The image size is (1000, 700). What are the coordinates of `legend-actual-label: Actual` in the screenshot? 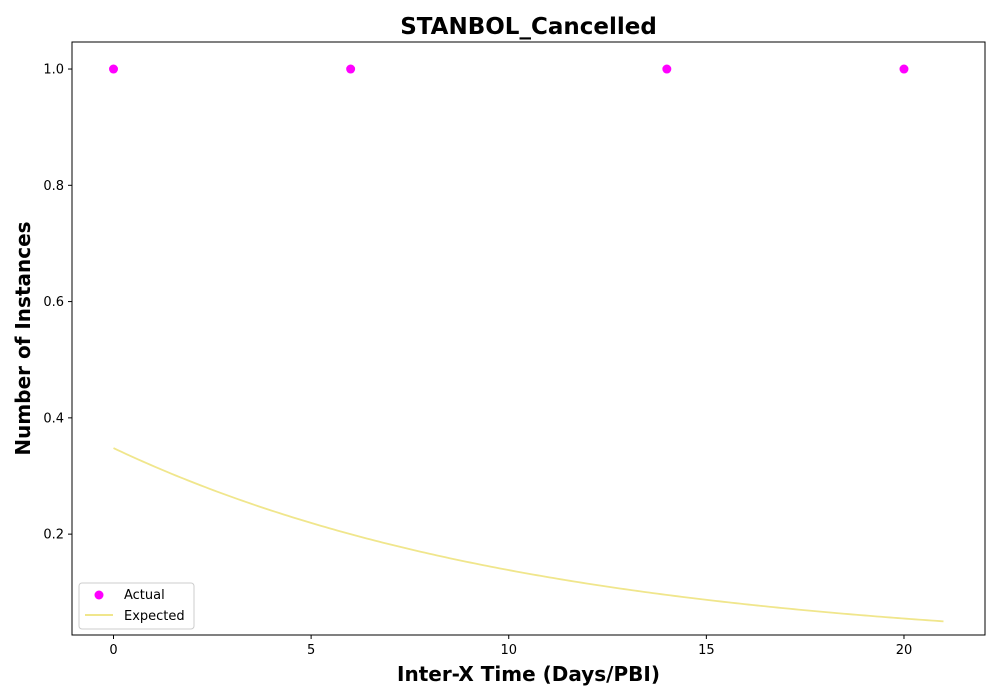 It's located at (144, 595).